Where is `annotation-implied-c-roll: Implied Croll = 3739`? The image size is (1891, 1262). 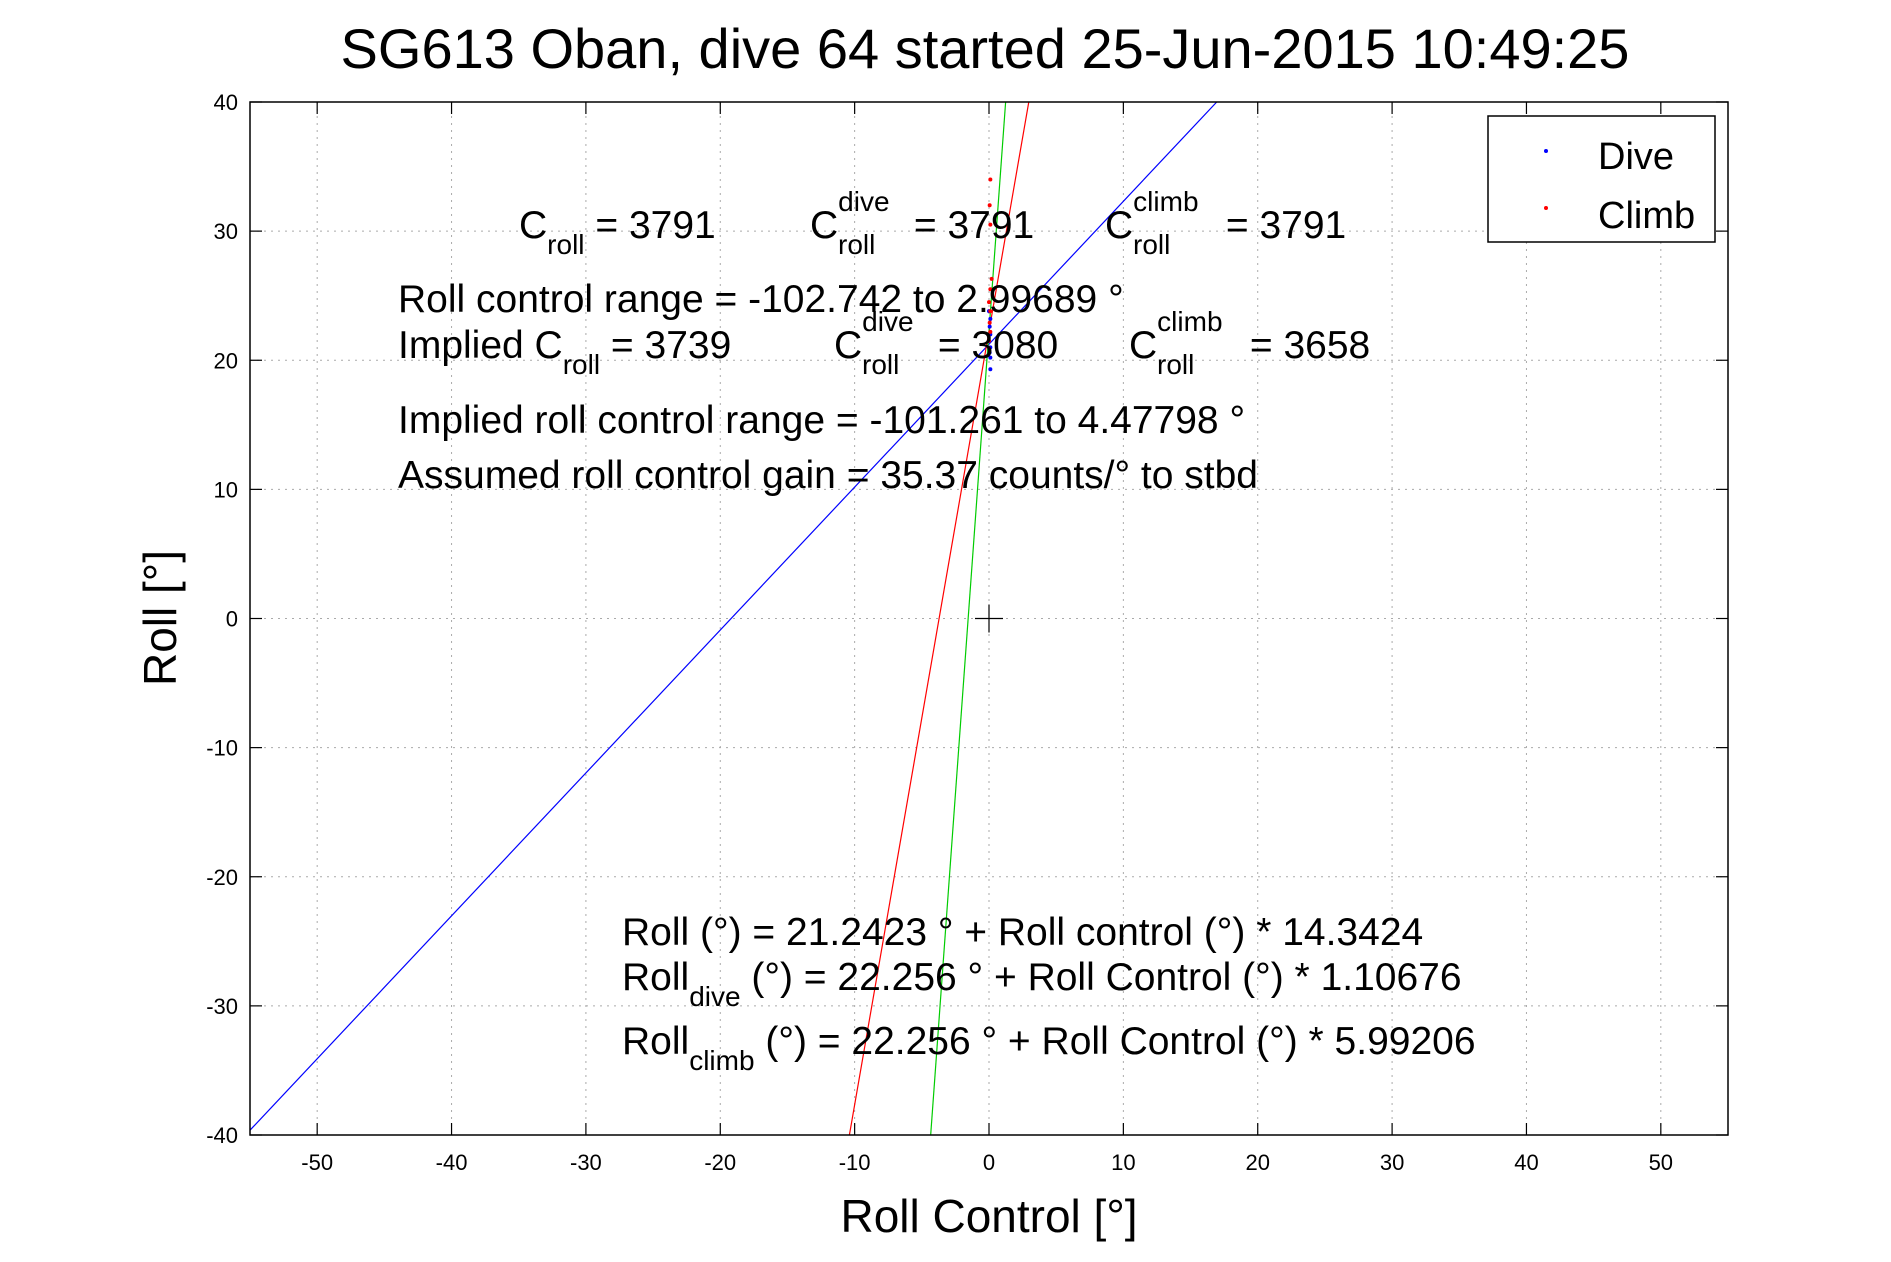 annotation-implied-c-roll: Implied Croll = 3739 is located at coordinates (564, 352).